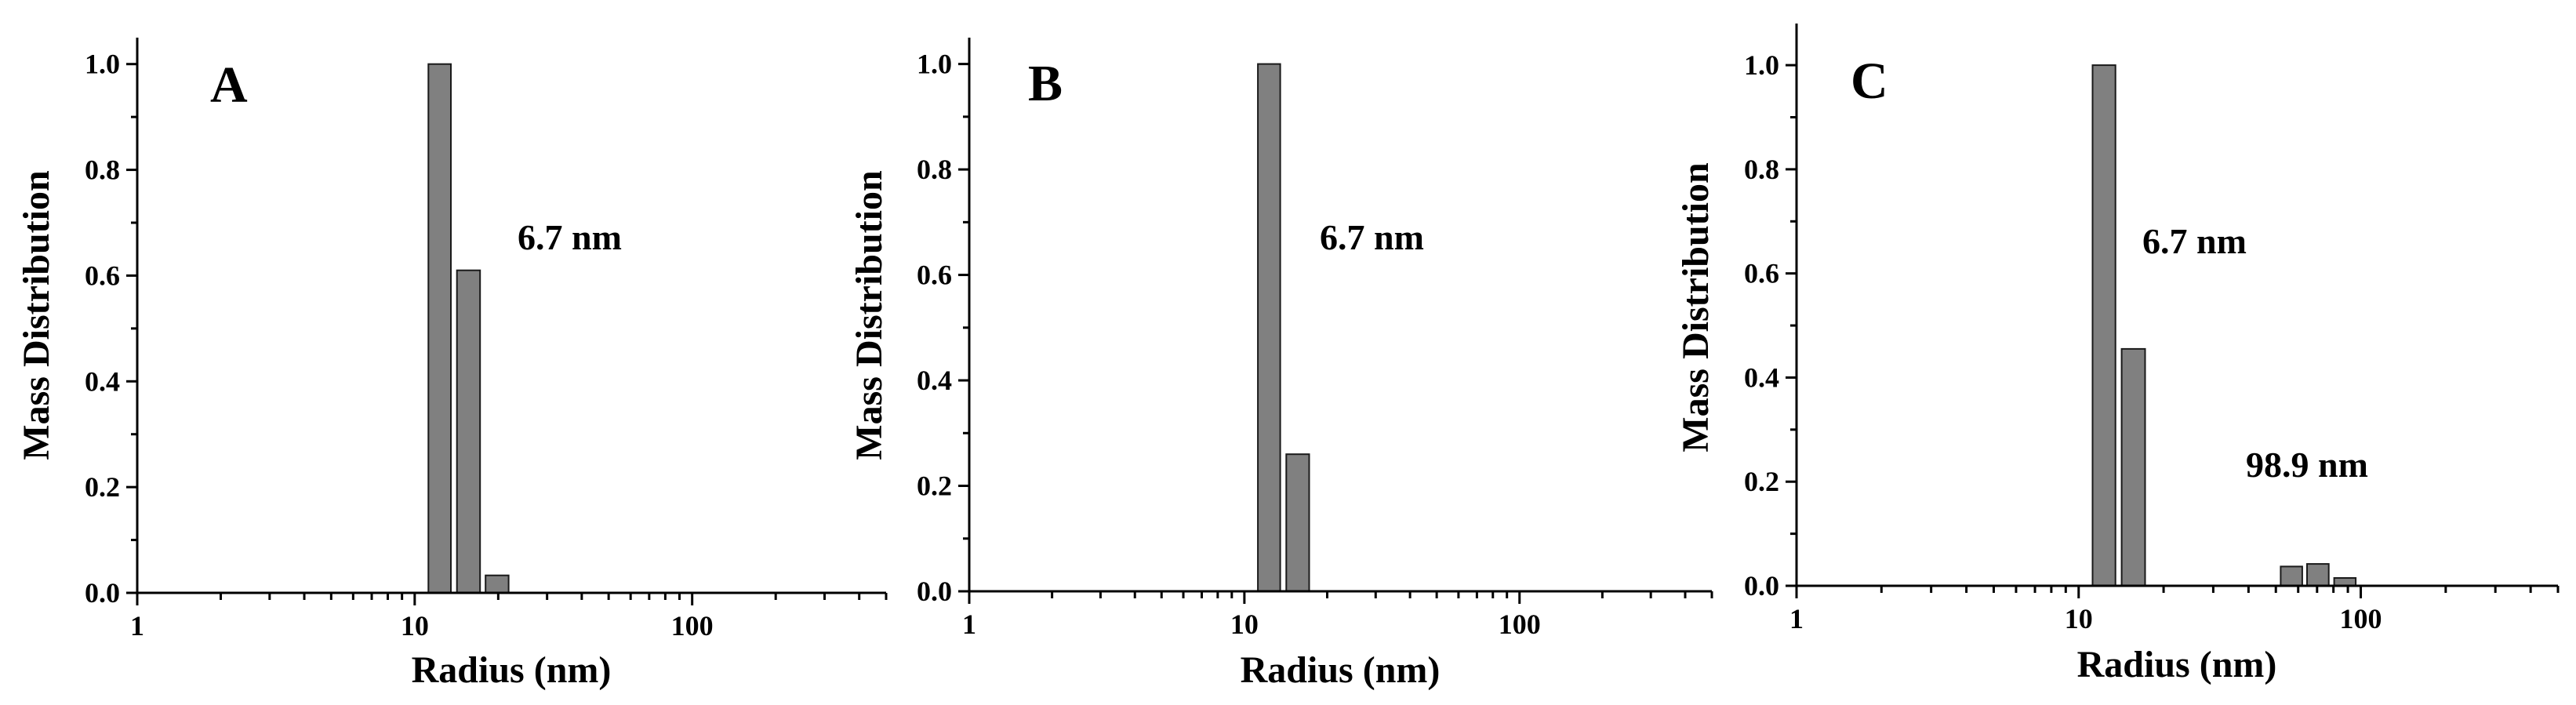 This screenshot has height=705, width=2576. I want to click on peak-annotation: 98.9 nm, so click(2307, 465).